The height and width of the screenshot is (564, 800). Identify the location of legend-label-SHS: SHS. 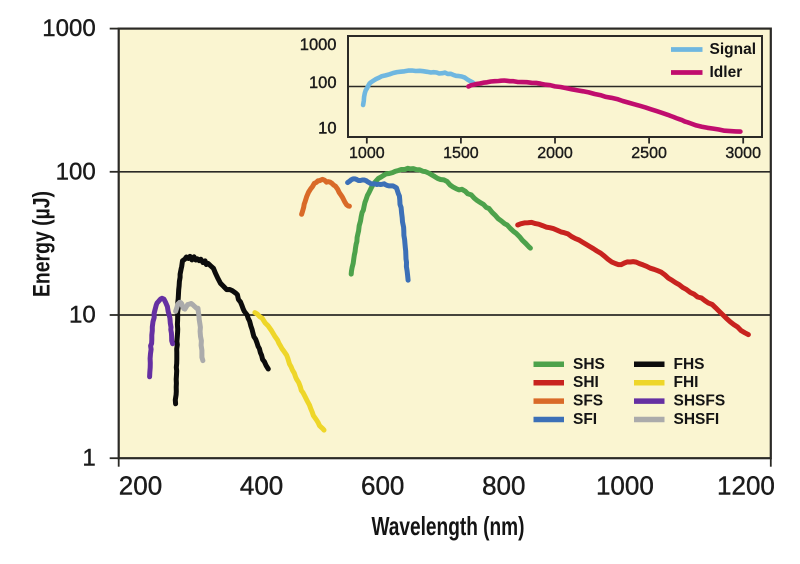
(589, 364).